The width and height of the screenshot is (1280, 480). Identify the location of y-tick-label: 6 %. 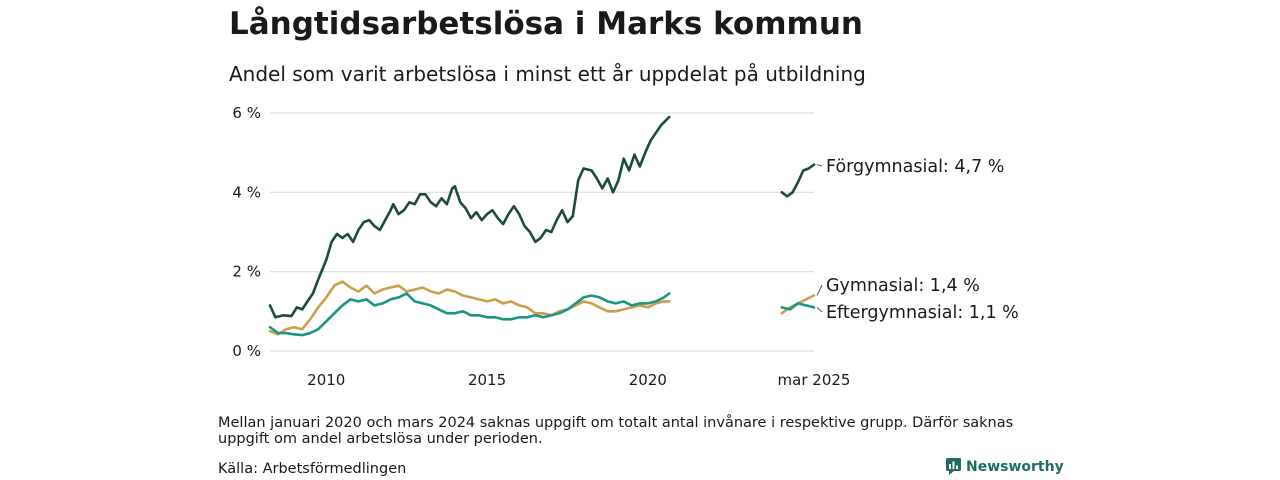
(246, 113).